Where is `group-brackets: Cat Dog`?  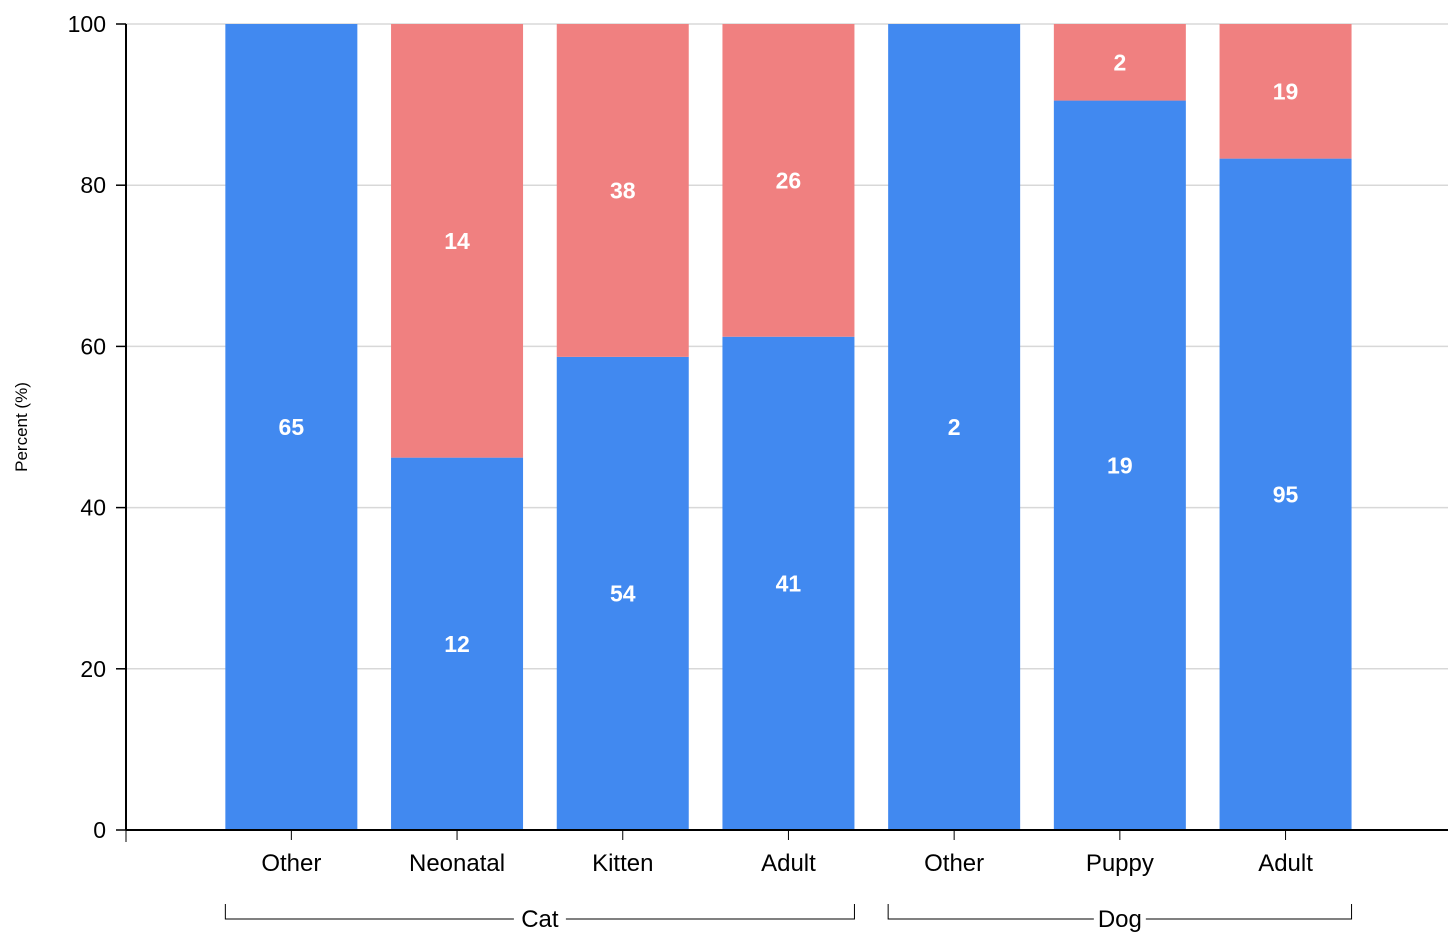
group-brackets: Cat Dog is located at coordinates (788, 918).